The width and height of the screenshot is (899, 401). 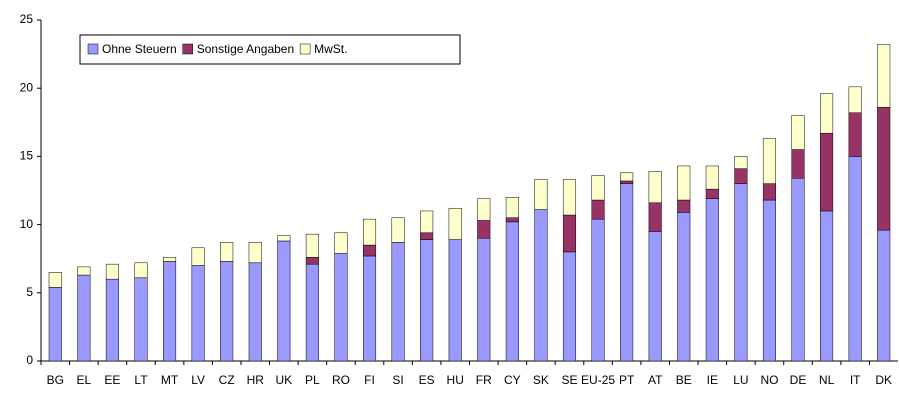 What do you see at coordinates (312, 380) in the screenshot?
I see `x-tick-label: PL` at bounding box center [312, 380].